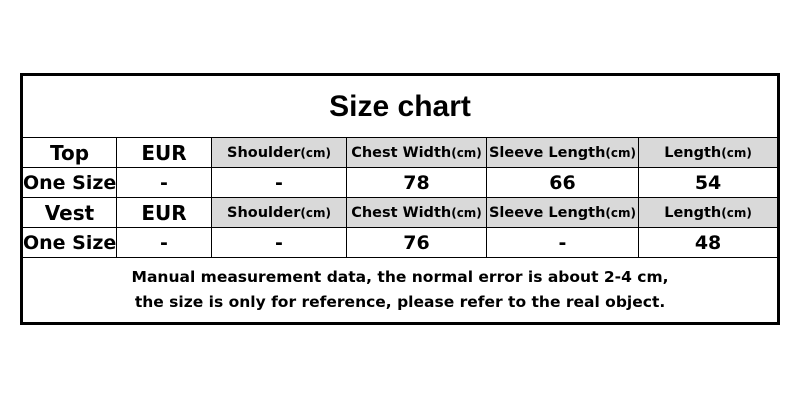  I want to click on size-system-label-vest: EUR, so click(164, 212).